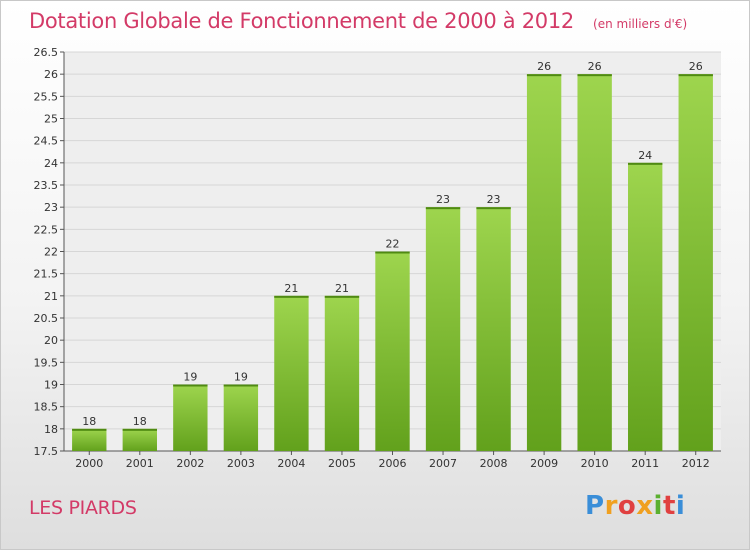 The width and height of the screenshot is (750, 550). I want to click on data-label: 24, so click(645, 155).